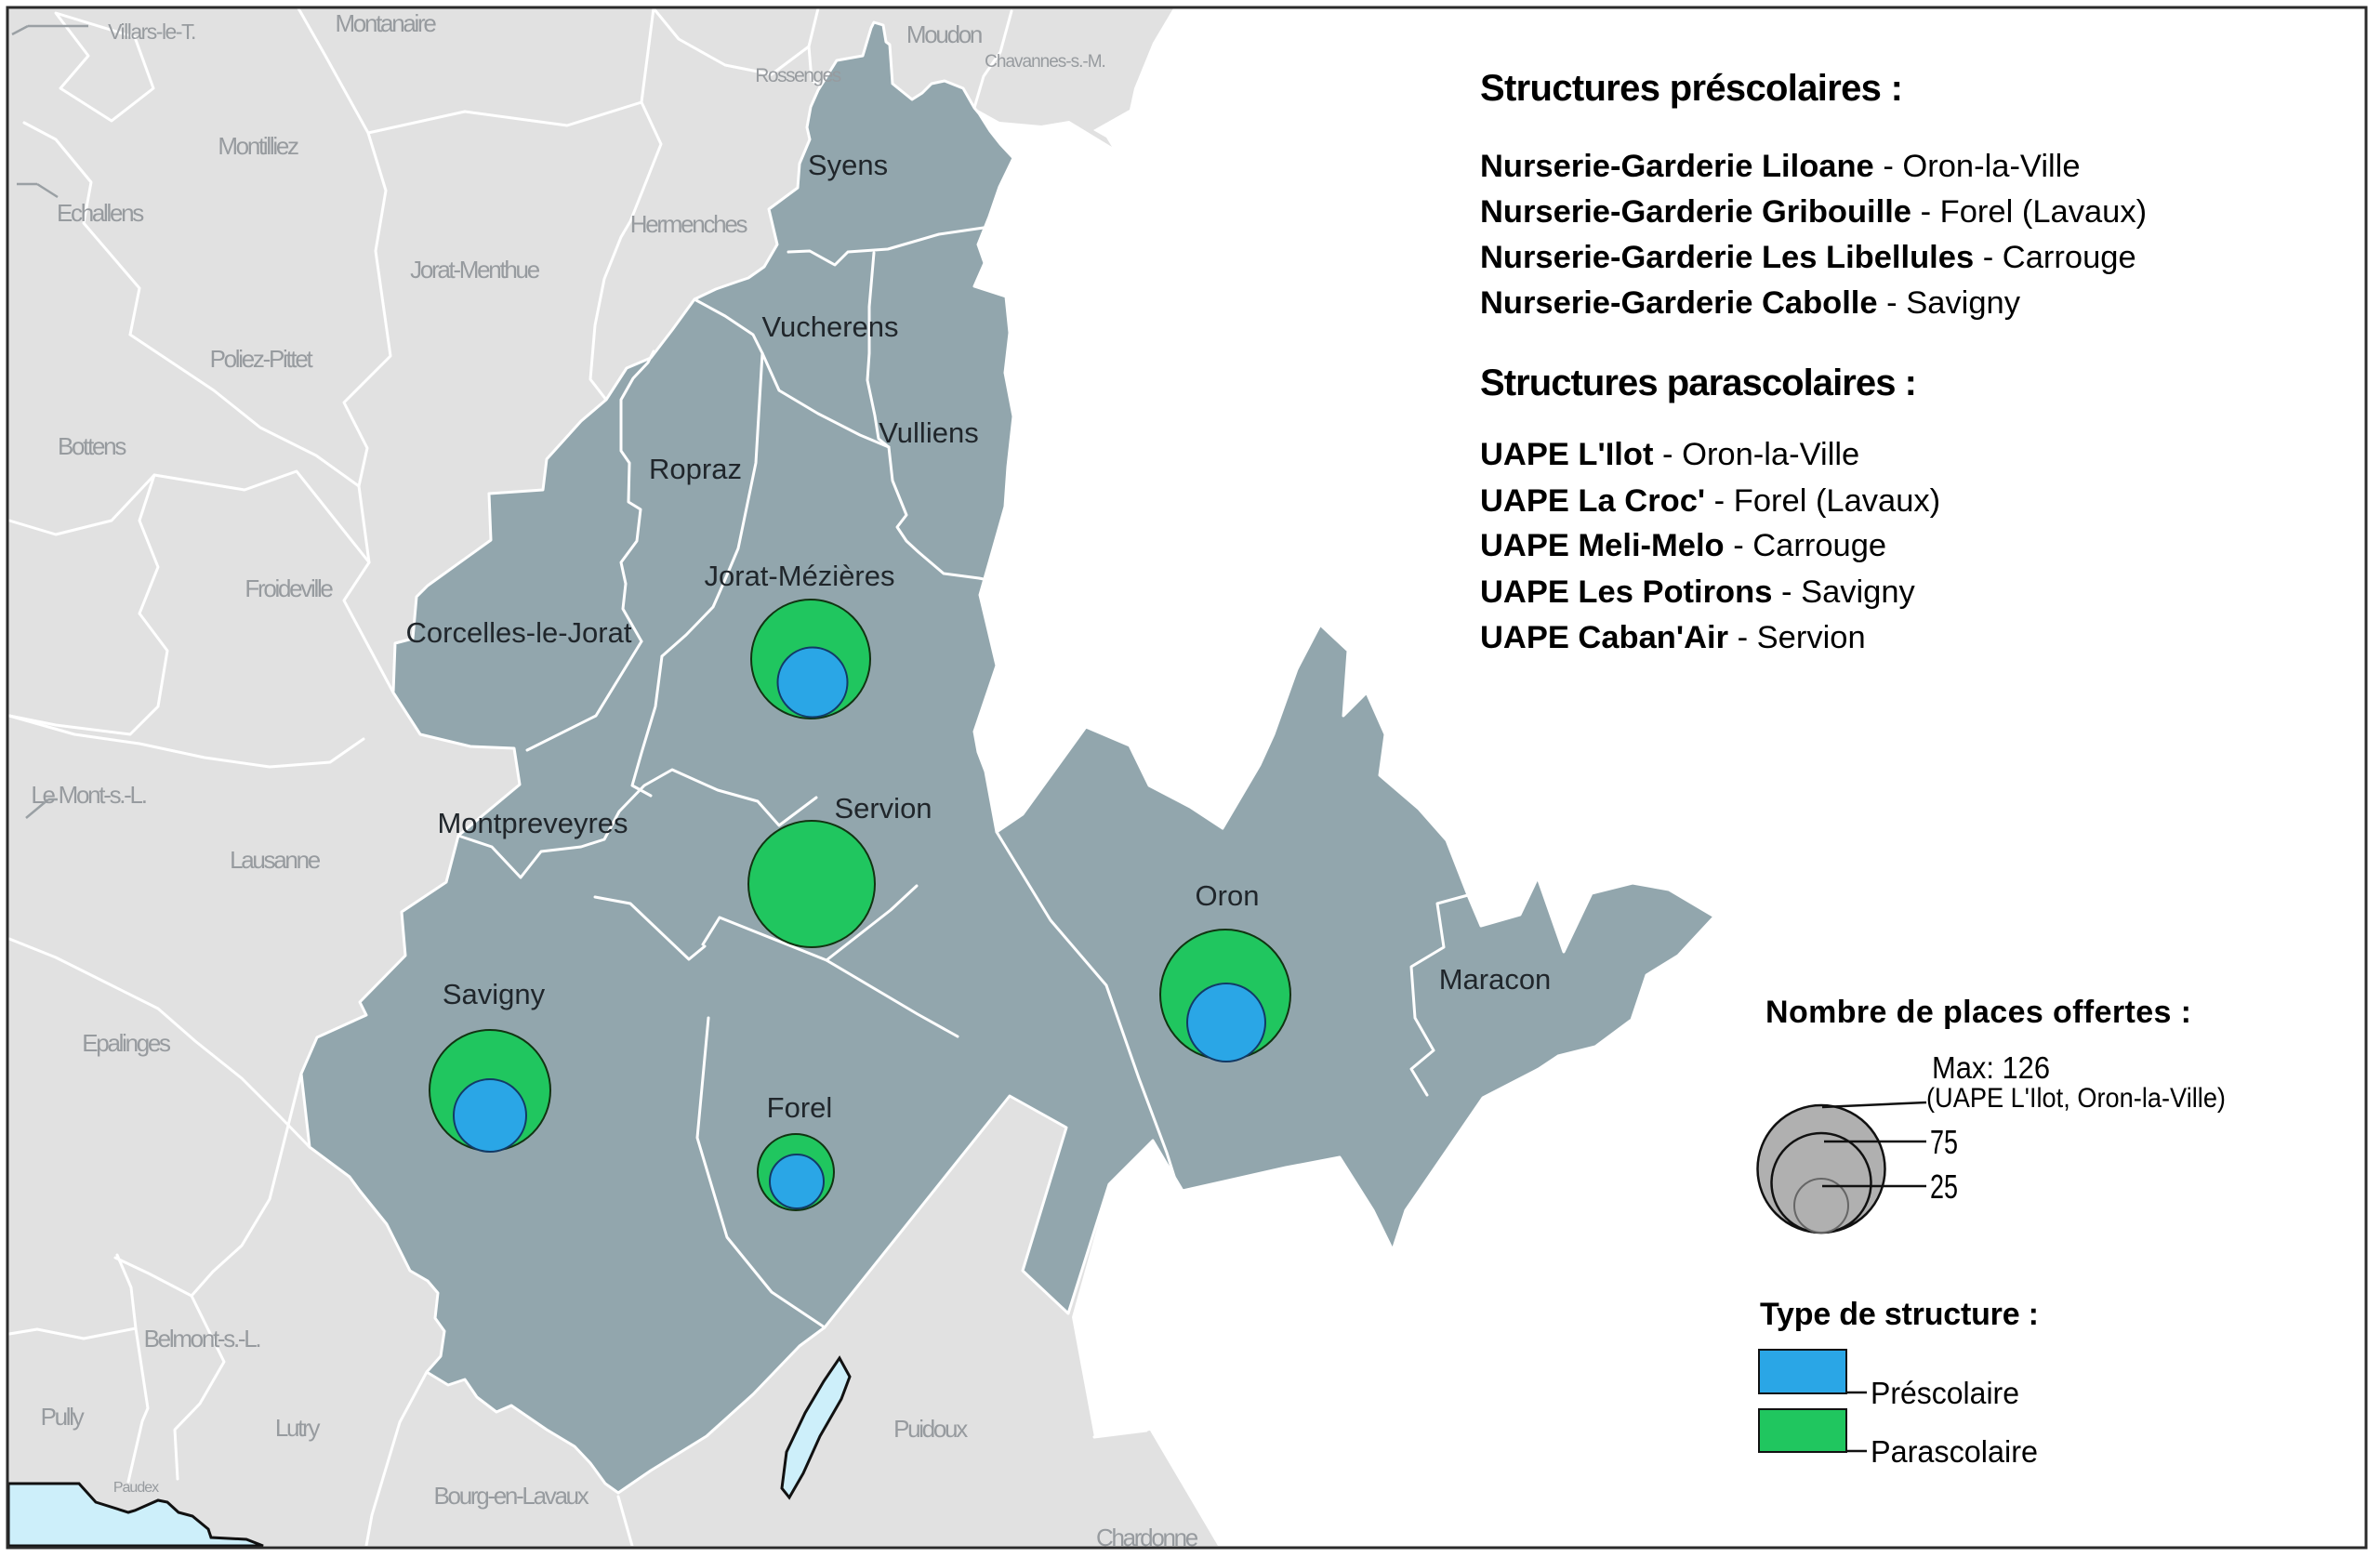 This screenshot has width=2380, height=1557. What do you see at coordinates (126, 1043) in the screenshot?
I see `svg-text: Epalinges` at bounding box center [126, 1043].